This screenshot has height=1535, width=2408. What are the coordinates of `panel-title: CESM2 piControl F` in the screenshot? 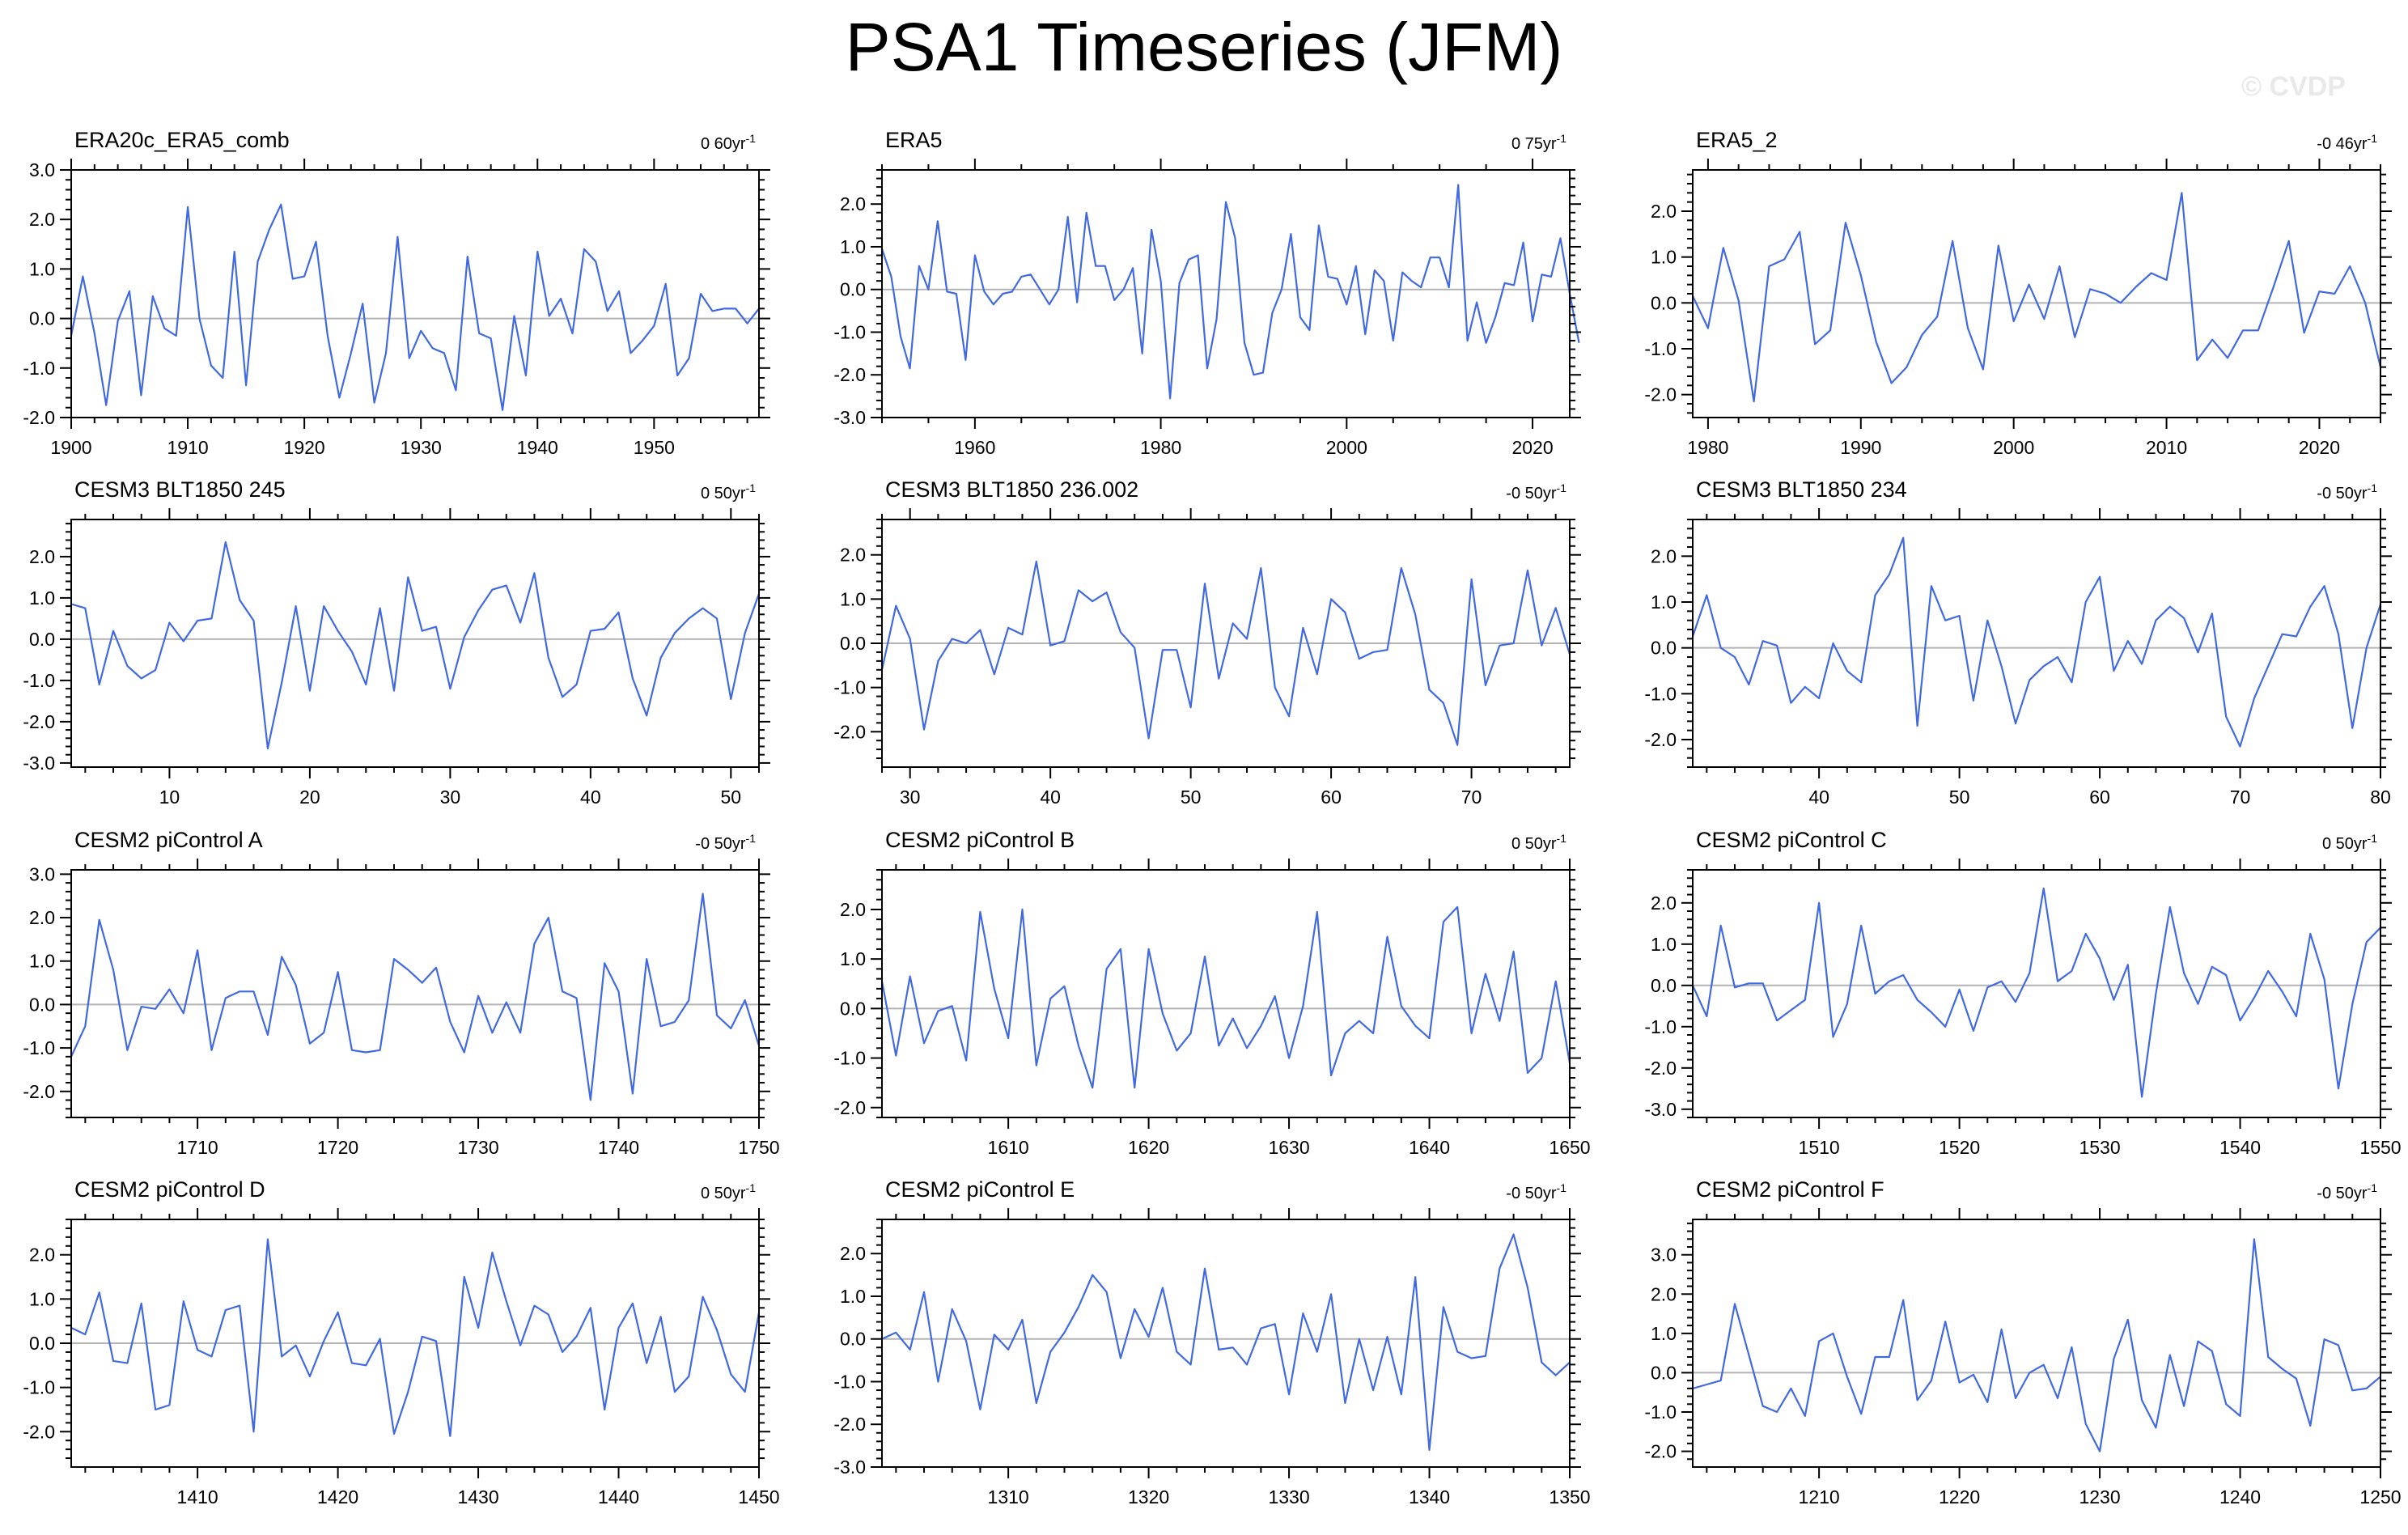 It's located at (1790, 1189).